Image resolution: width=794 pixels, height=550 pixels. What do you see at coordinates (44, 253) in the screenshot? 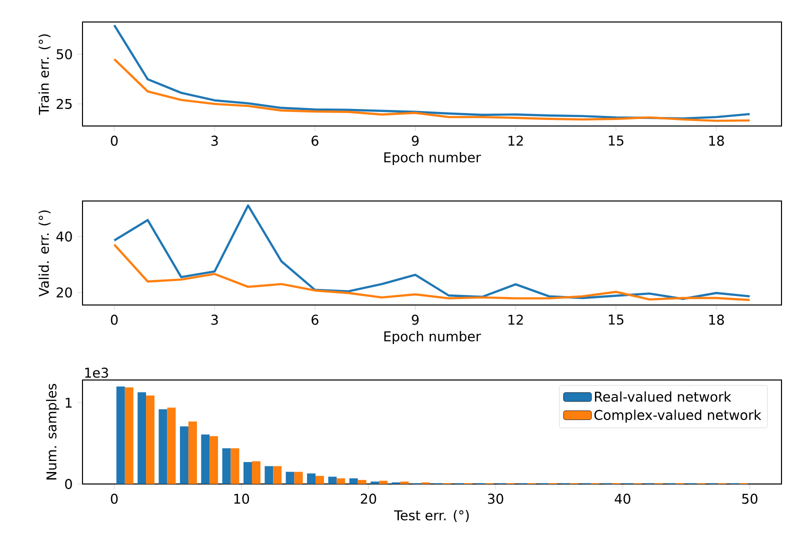
I see `y-axis-title: Valid. err. (°)` at bounding box center [44, 253].